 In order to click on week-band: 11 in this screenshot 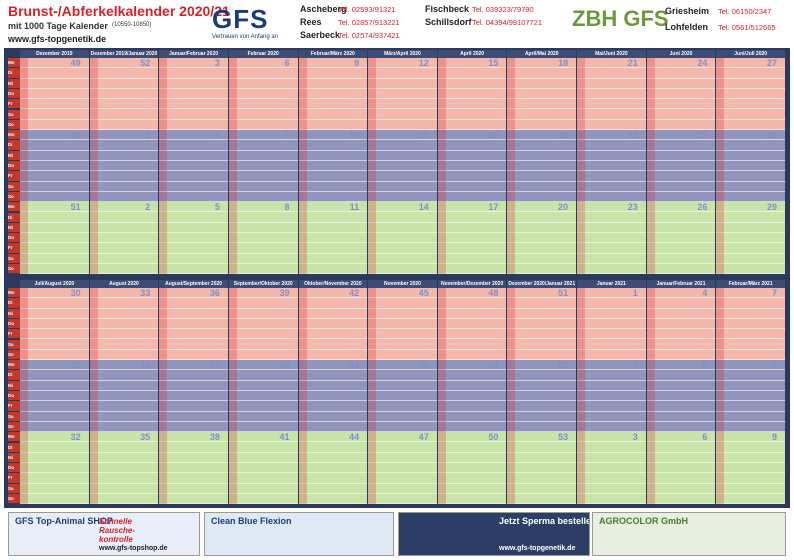, I will do `click(333, 238)`.